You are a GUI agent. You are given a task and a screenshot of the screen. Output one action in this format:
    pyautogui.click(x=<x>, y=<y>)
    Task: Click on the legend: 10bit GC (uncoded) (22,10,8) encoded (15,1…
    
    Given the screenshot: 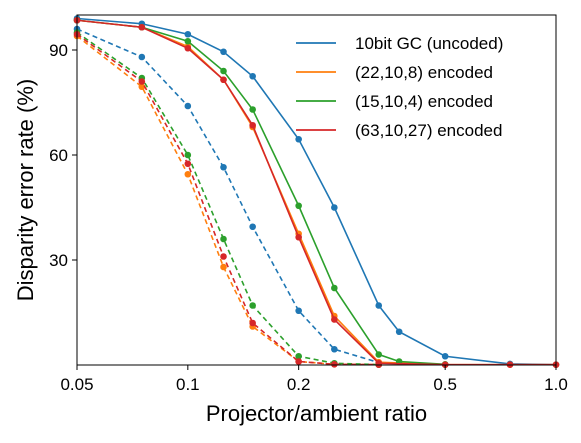 What is the action you would take?
    pyautogui.click(x=399, y=87)
    